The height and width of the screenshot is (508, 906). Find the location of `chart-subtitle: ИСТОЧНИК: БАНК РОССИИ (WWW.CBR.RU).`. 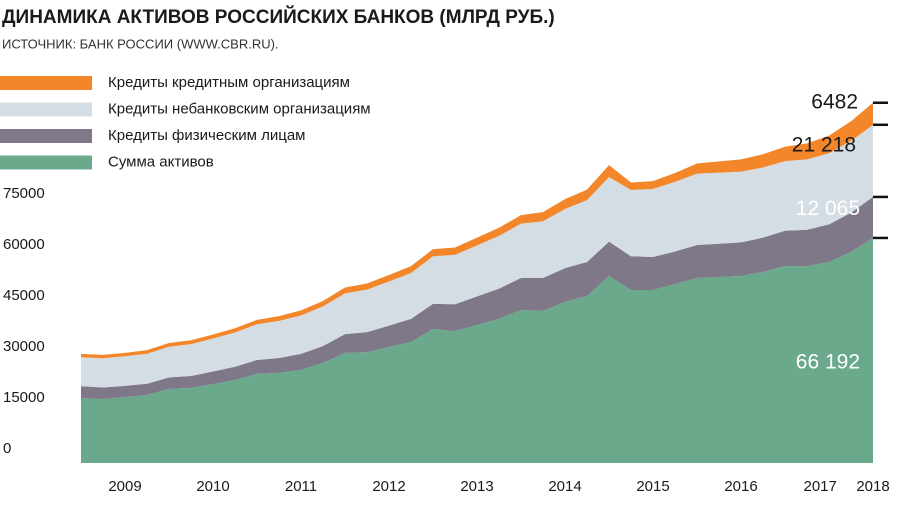

chart-subtitle: ИСТОЧНИК: БАНК РОССИИ (WWW.CBR.RU). is located at coordinates (140, 43).